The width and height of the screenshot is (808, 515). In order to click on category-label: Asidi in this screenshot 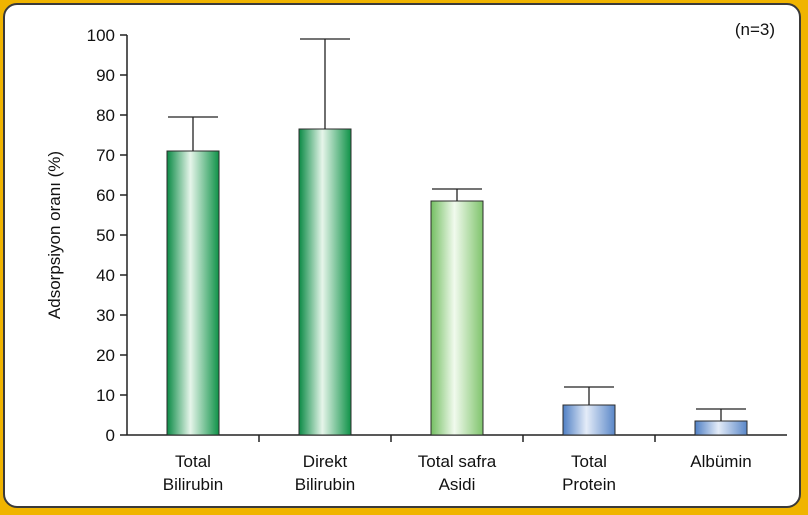, I will do `click(457, 484)`.